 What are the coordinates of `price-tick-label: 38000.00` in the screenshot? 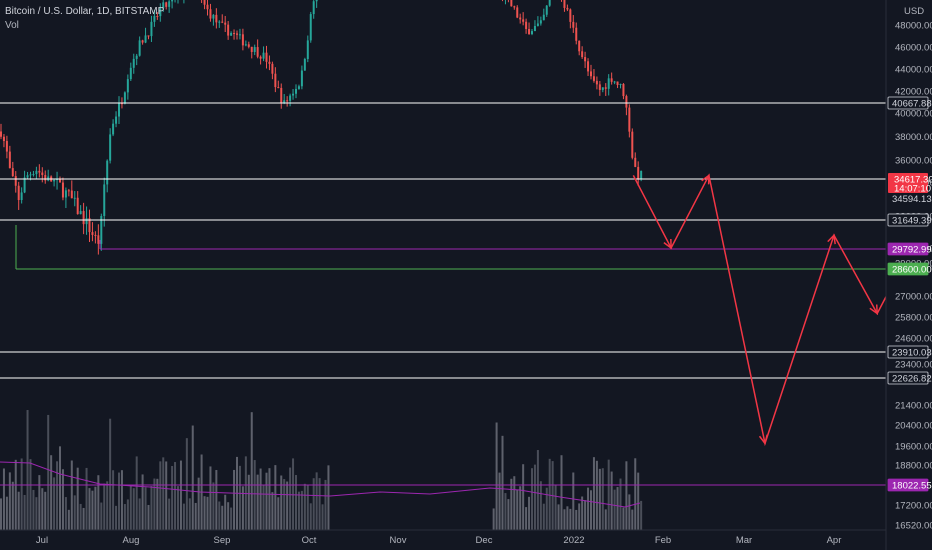 It's located at (913, 137).